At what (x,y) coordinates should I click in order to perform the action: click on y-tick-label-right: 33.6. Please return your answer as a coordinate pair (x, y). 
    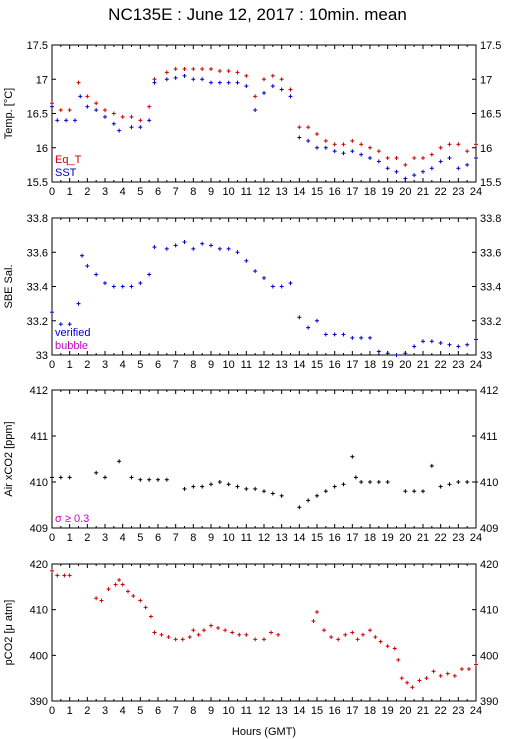
    Looking at the image, I should click on (490, 253).